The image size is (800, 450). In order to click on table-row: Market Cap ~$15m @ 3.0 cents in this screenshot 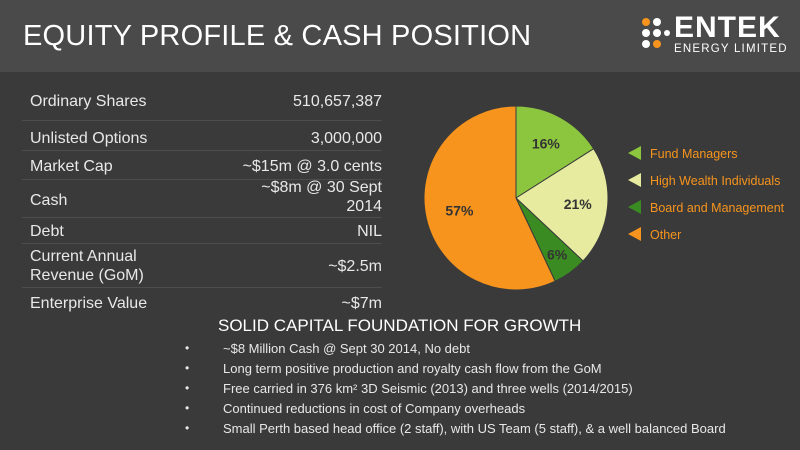, I will do `click(202, 165)`.